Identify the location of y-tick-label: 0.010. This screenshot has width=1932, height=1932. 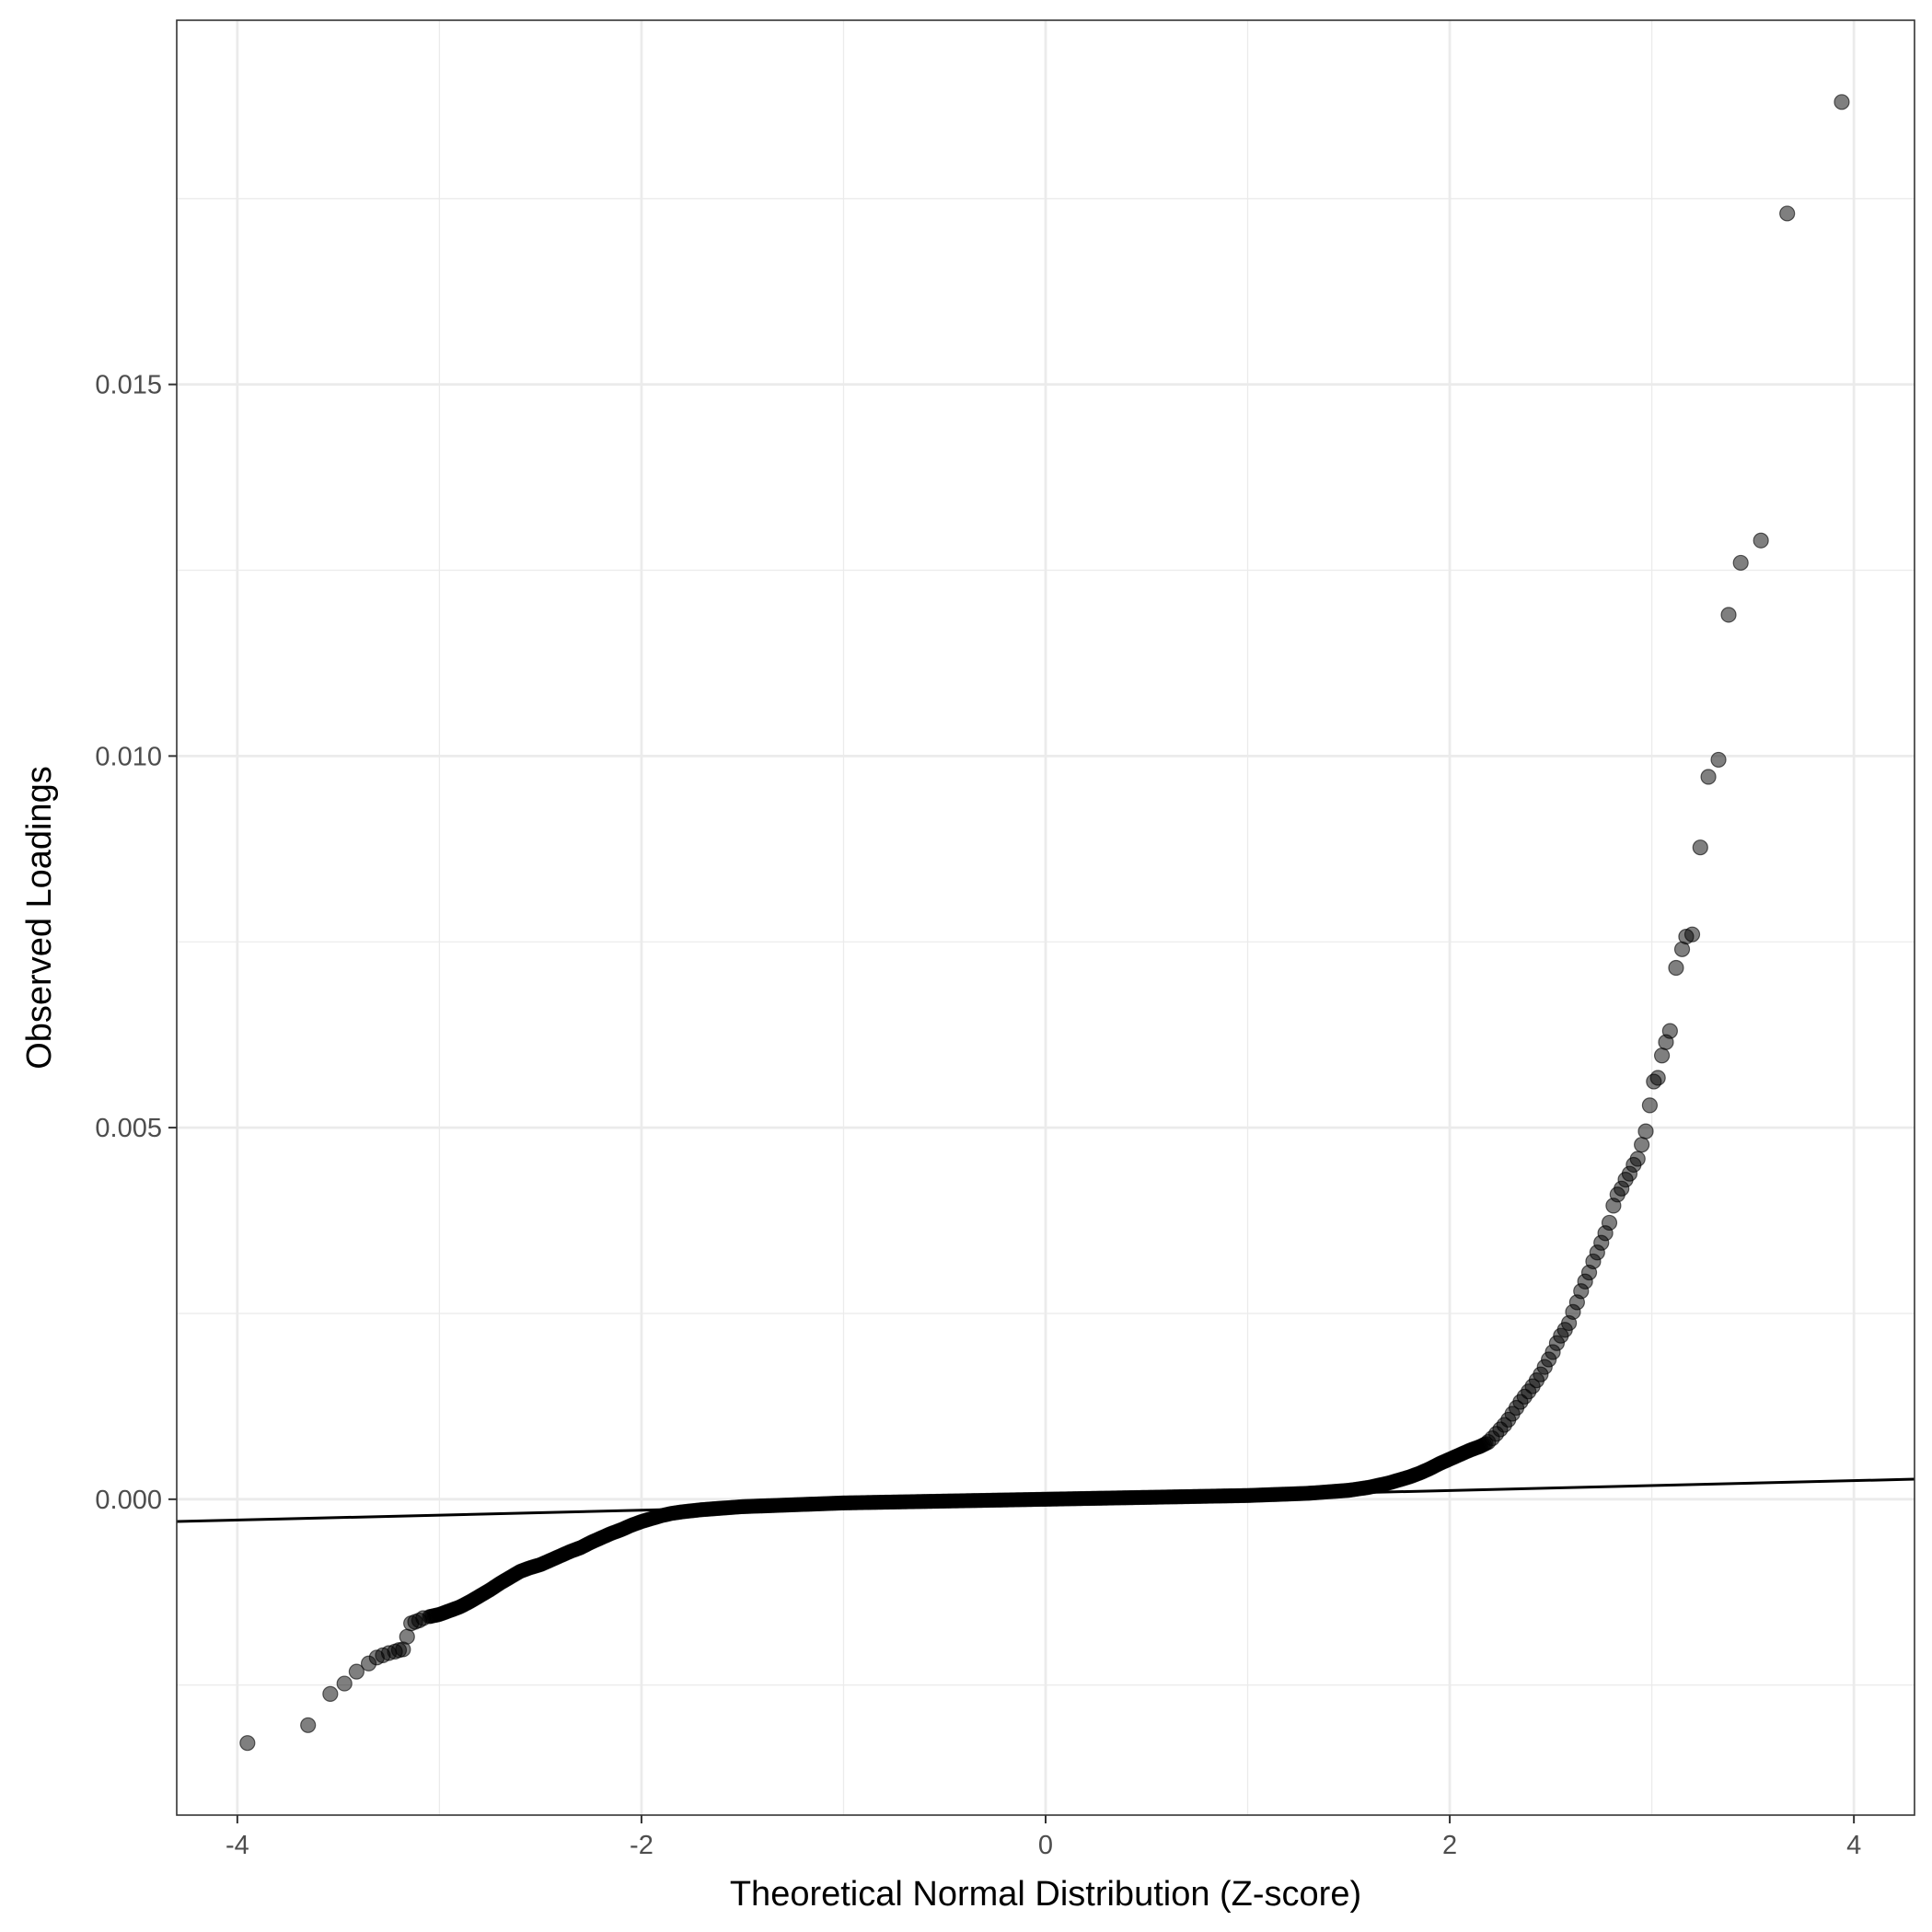
(129, 757).